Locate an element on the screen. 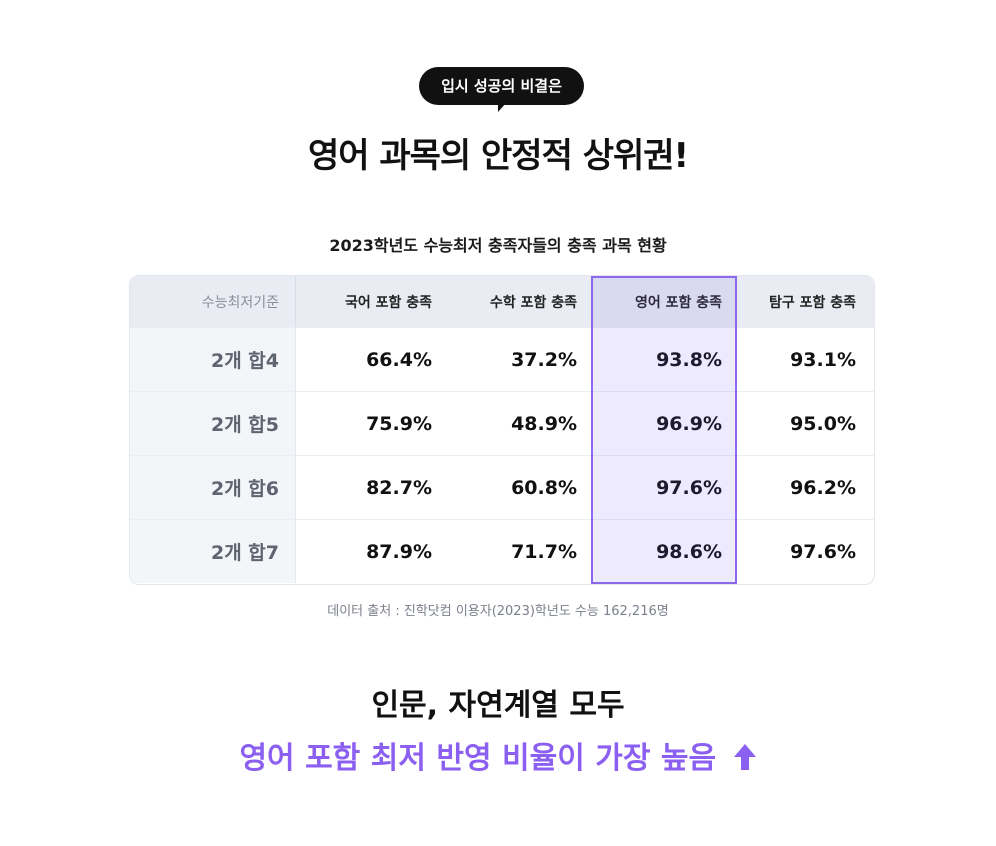  english-column-highlight is located at coordinates (664, 430).